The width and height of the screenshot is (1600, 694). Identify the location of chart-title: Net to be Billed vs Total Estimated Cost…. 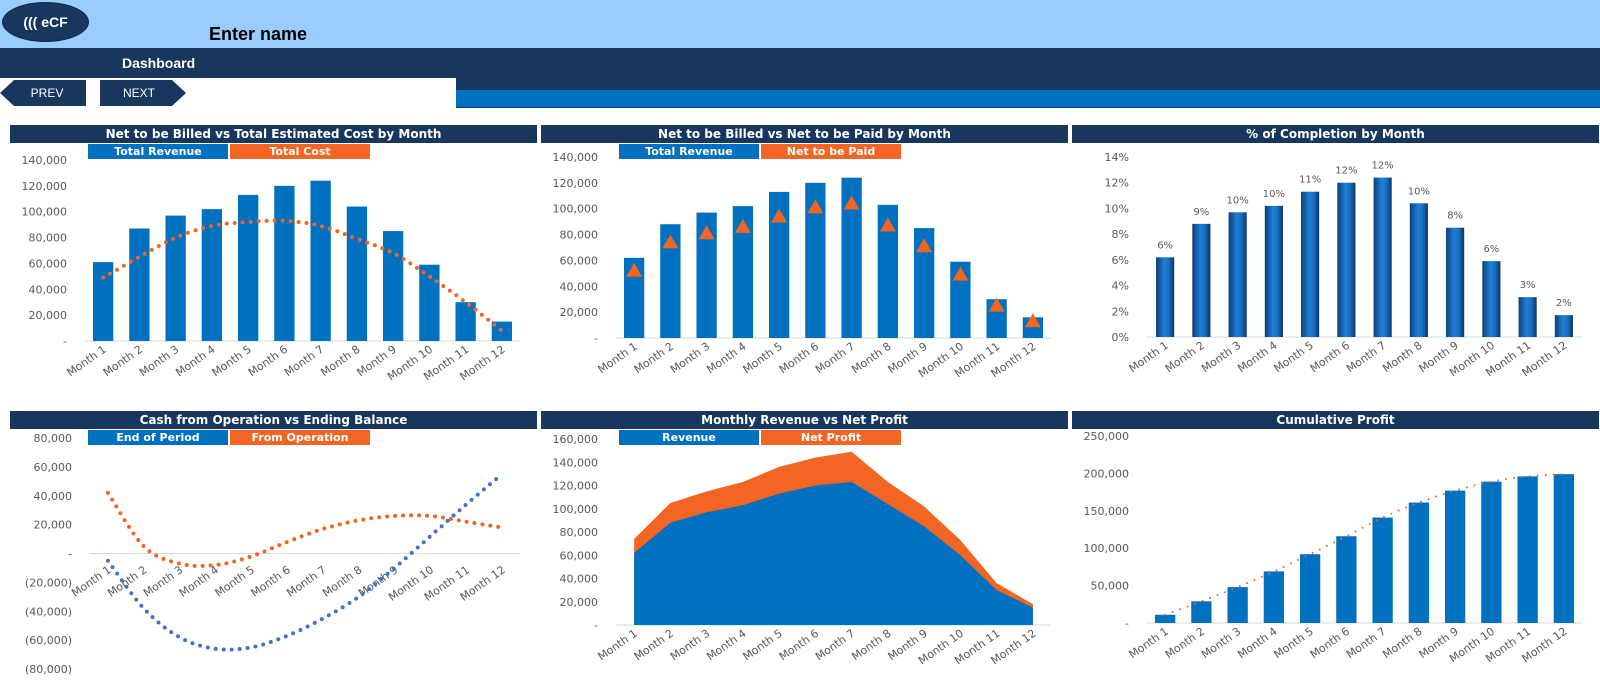
(273, 134).